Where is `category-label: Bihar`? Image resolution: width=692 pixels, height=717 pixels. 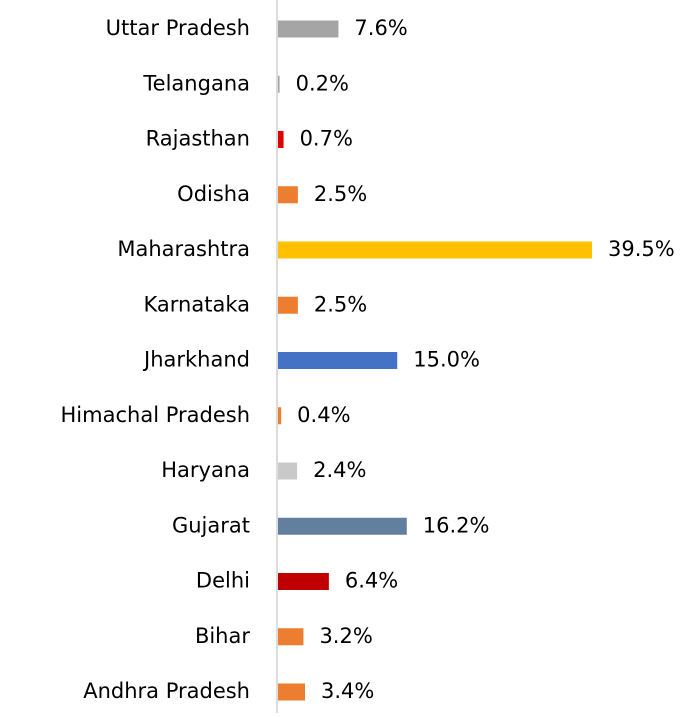
category-label: Bihar is located at coordinates (222, 636).